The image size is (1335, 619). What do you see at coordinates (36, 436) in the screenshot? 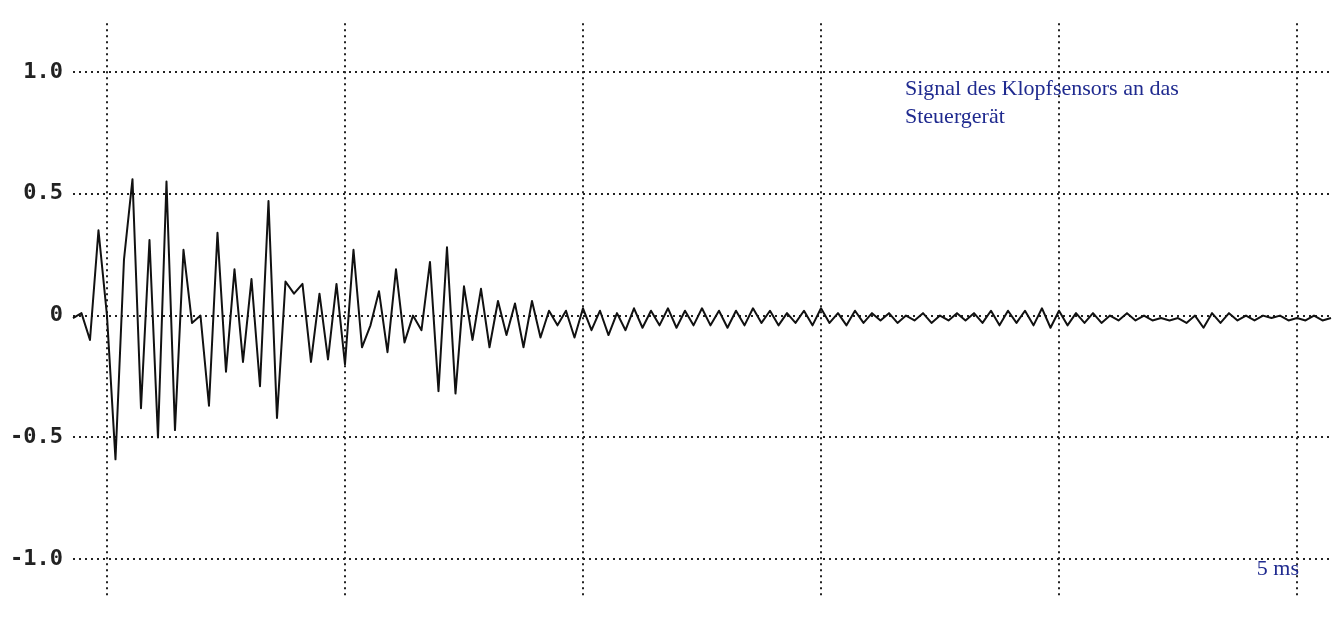
I see `y-tick-label: -0.5` at bounding box center [36, 436].